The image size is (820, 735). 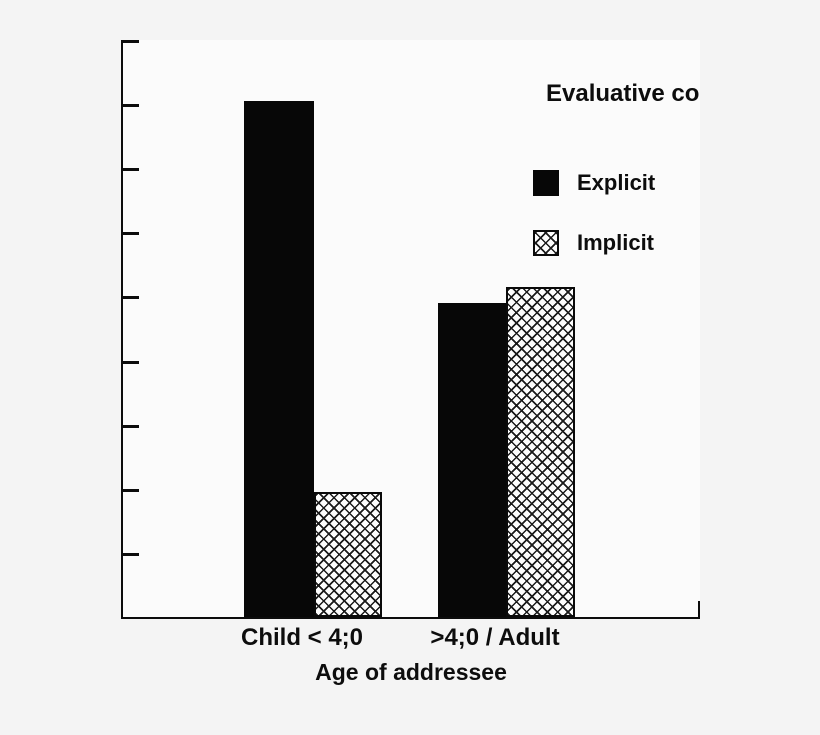 I want to click on x-axis-title: Age of addressee, so click(x=411, y=672).